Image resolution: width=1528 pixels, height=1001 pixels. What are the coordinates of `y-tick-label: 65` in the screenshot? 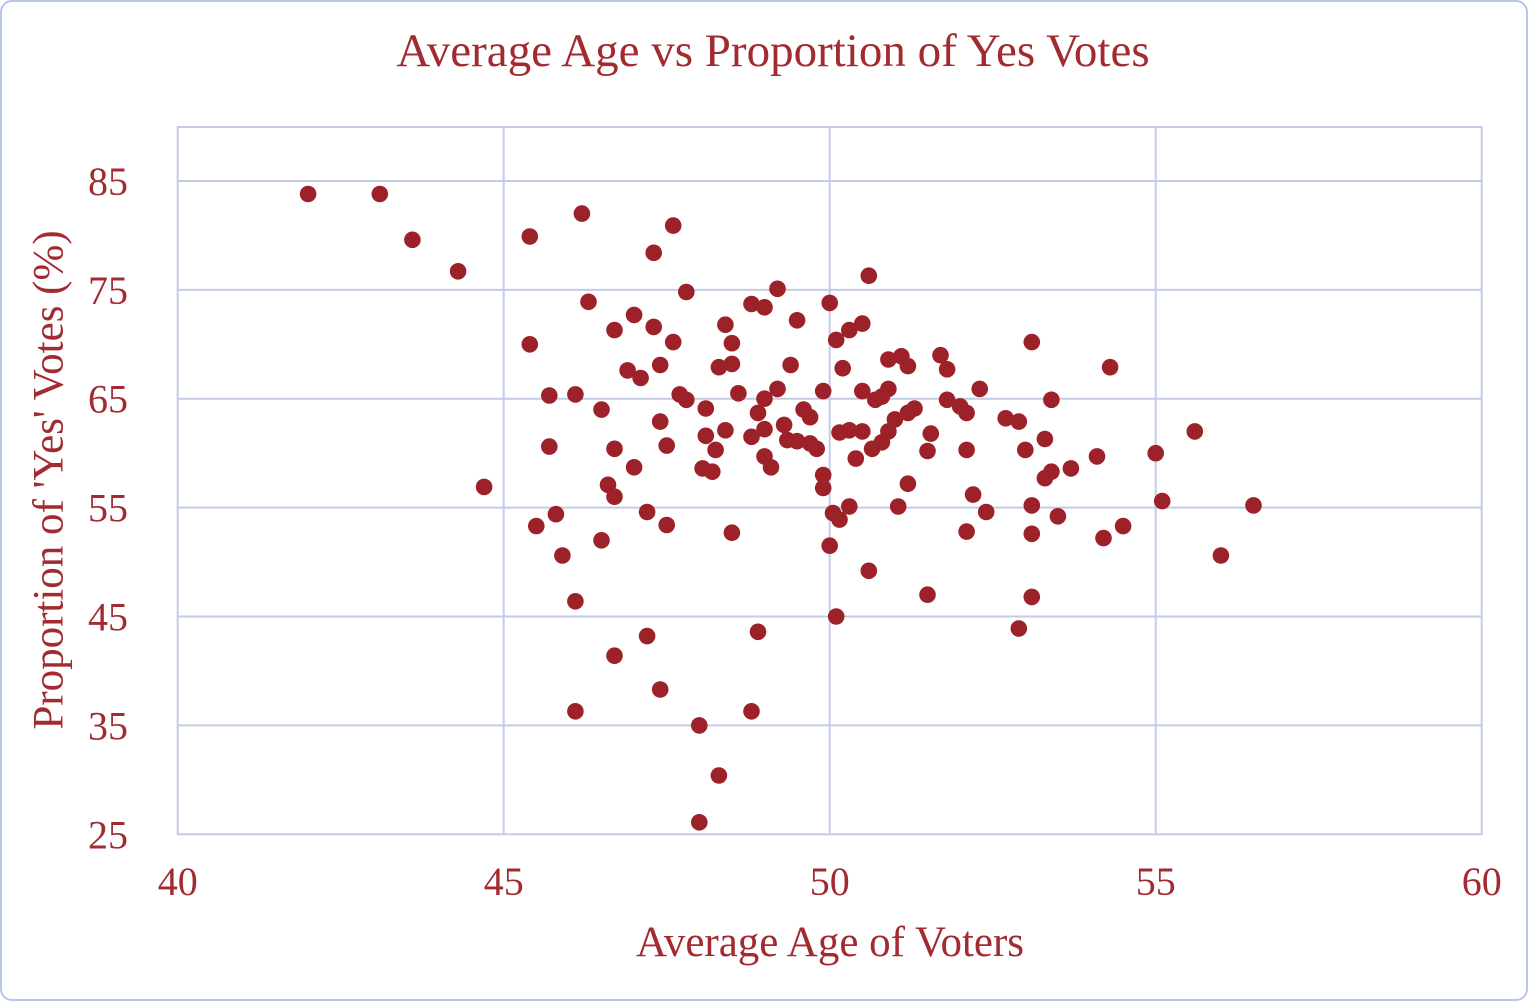 It's located at (108, 399).